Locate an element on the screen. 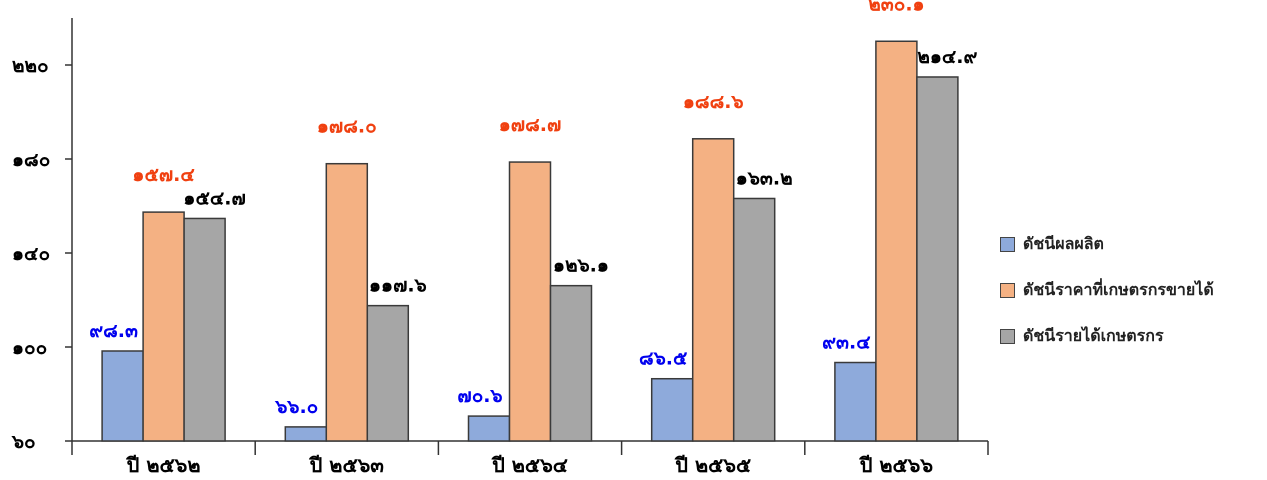  legend-swatch-income is located at coordinates (1007, 336).